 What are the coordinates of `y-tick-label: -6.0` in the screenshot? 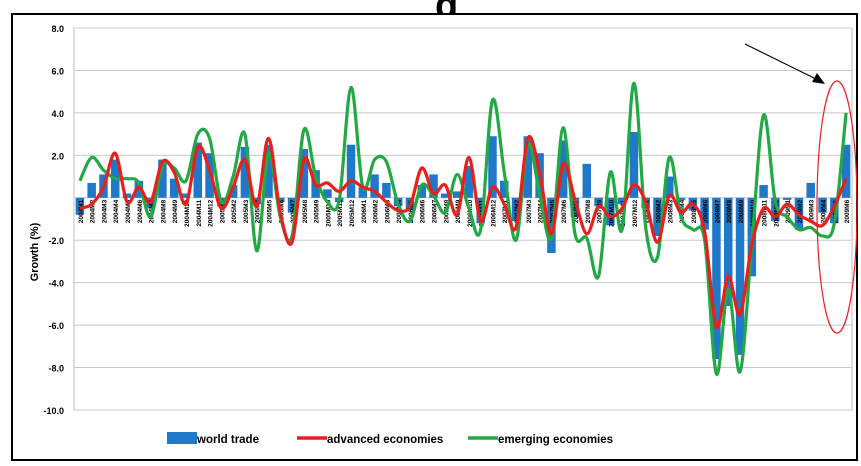 It's located at (56, 326).